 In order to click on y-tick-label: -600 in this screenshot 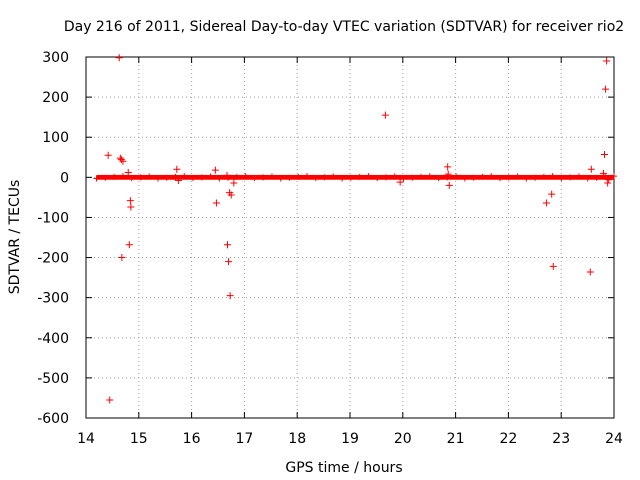, I will do `click(53, 419)`.